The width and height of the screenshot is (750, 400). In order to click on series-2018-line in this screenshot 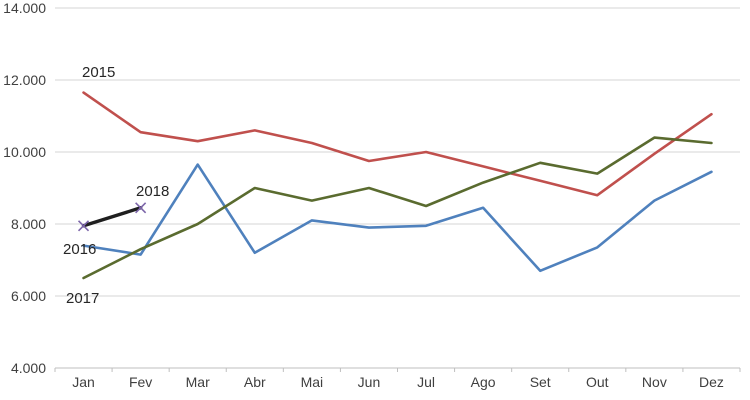, I will do `click(112, 217)`.